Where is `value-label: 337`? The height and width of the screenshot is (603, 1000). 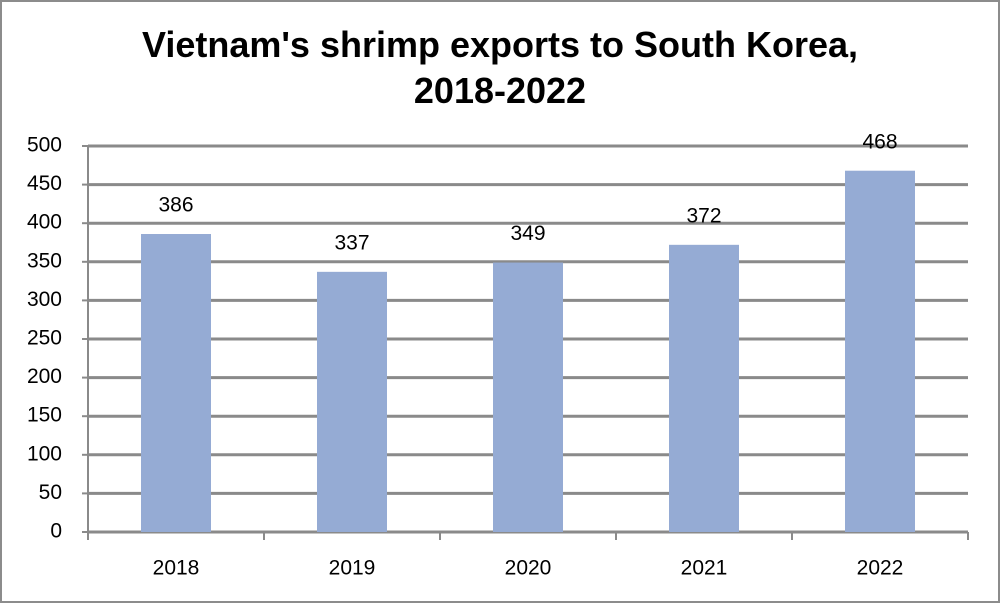
value-label: 337 is located at coordinates (351, 242).